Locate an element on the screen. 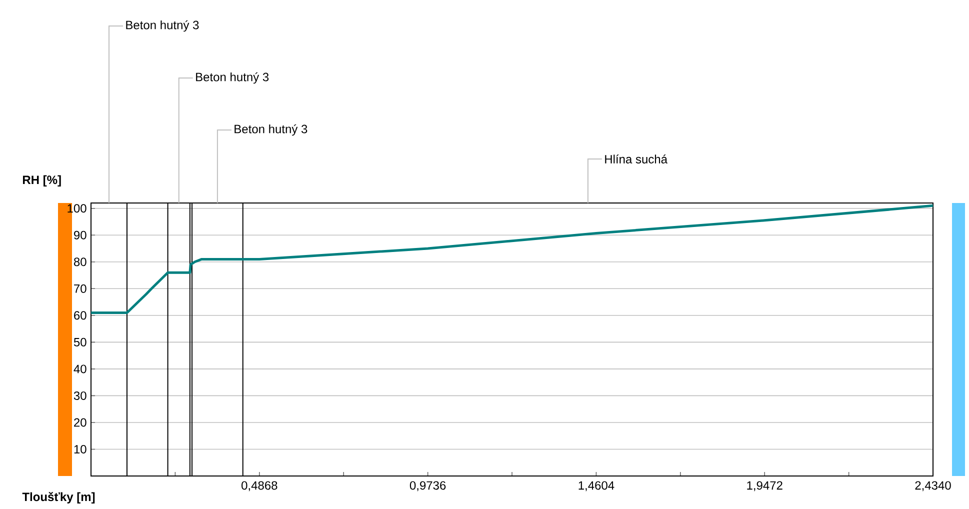  y-tick-label: 60 is located at coordinates (80, 315).